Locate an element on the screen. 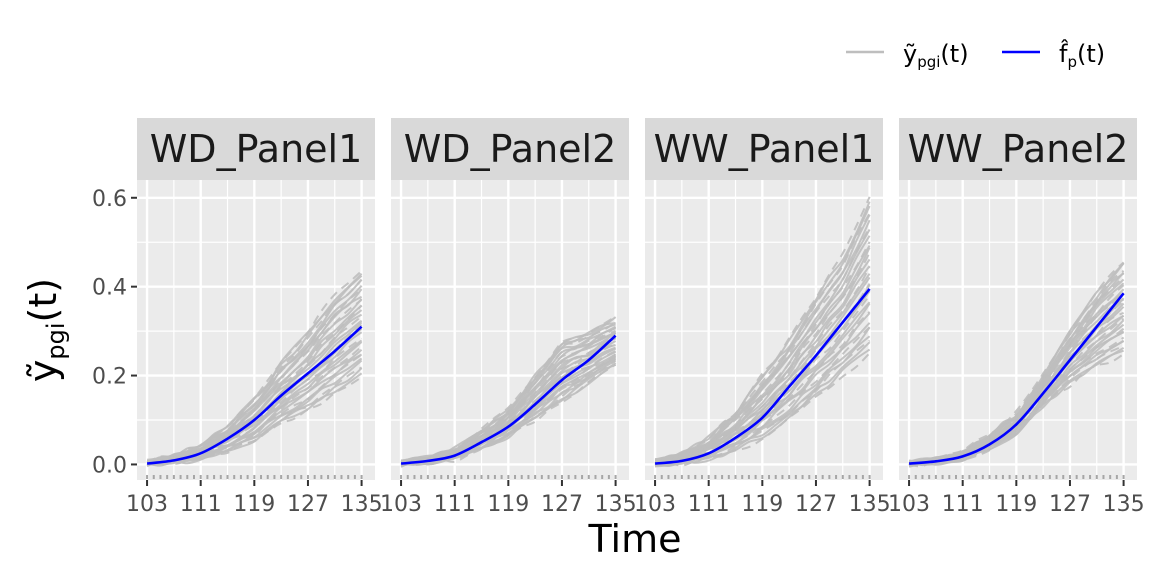 The image size is (1152, 576). facet-strip-label: WD_Panel2 is located at coordinates (510, 149).